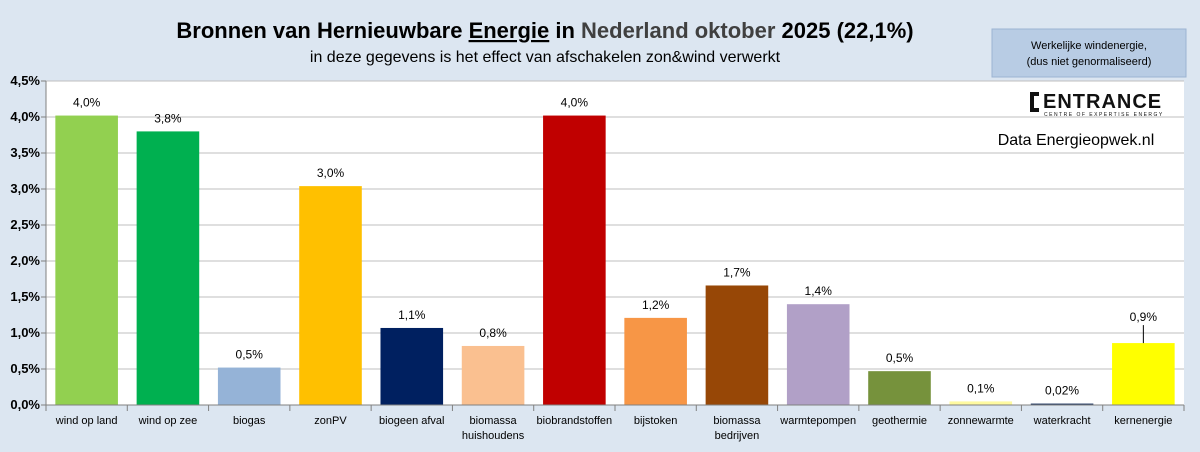  I want to click on title-part: in, so click(565, 30).